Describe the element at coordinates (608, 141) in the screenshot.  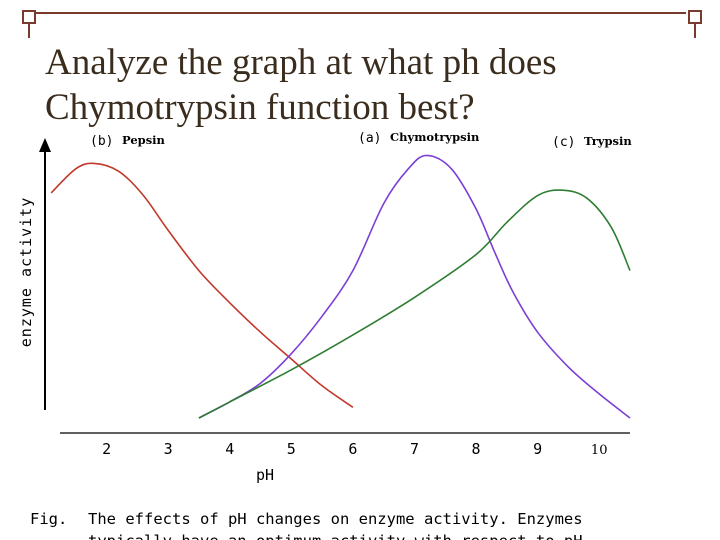
I see `series-label-trypsin: Trypsin` at that location.